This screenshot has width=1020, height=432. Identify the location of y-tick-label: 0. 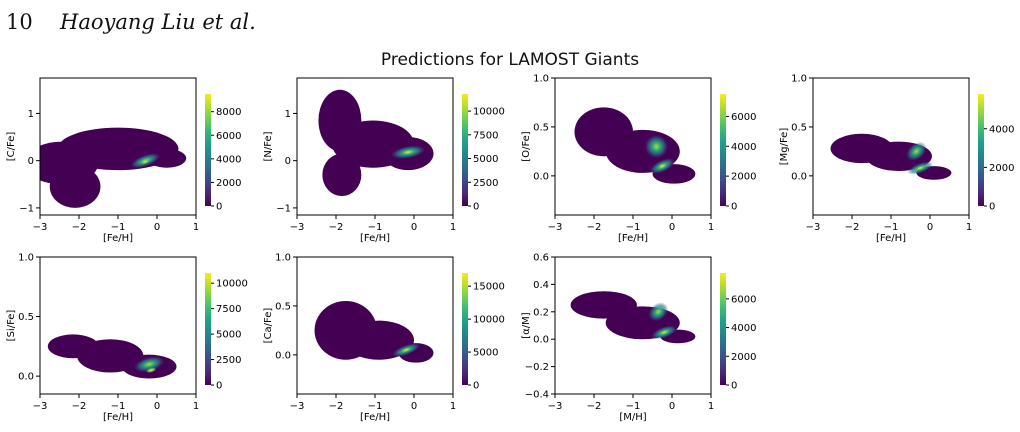
(288, 161).